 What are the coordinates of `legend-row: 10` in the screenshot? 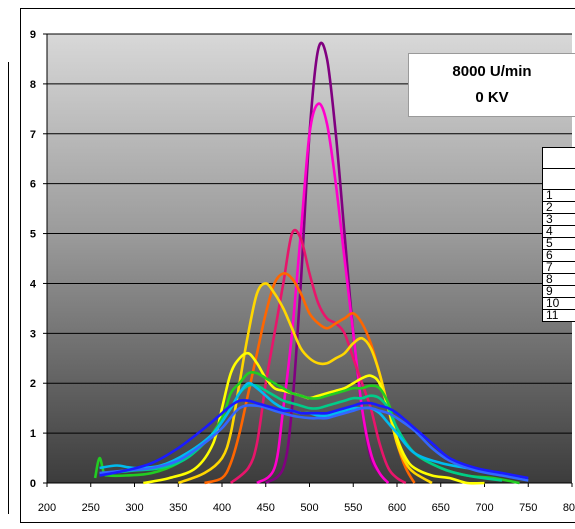 It's located at (558, 303).